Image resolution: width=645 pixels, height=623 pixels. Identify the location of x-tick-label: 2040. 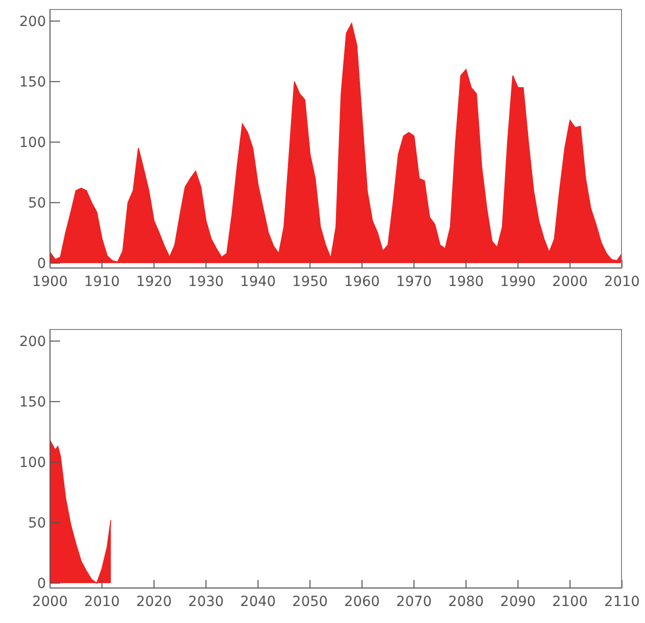
(258, 602).